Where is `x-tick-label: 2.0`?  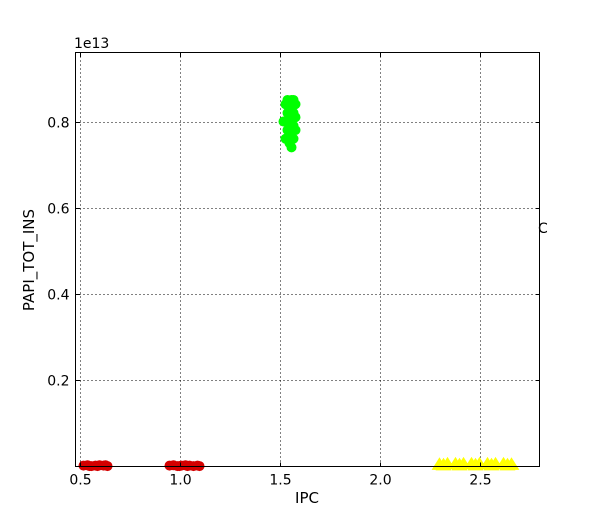 x-tick-label: 2.0 is located at coordinates (380, 481).